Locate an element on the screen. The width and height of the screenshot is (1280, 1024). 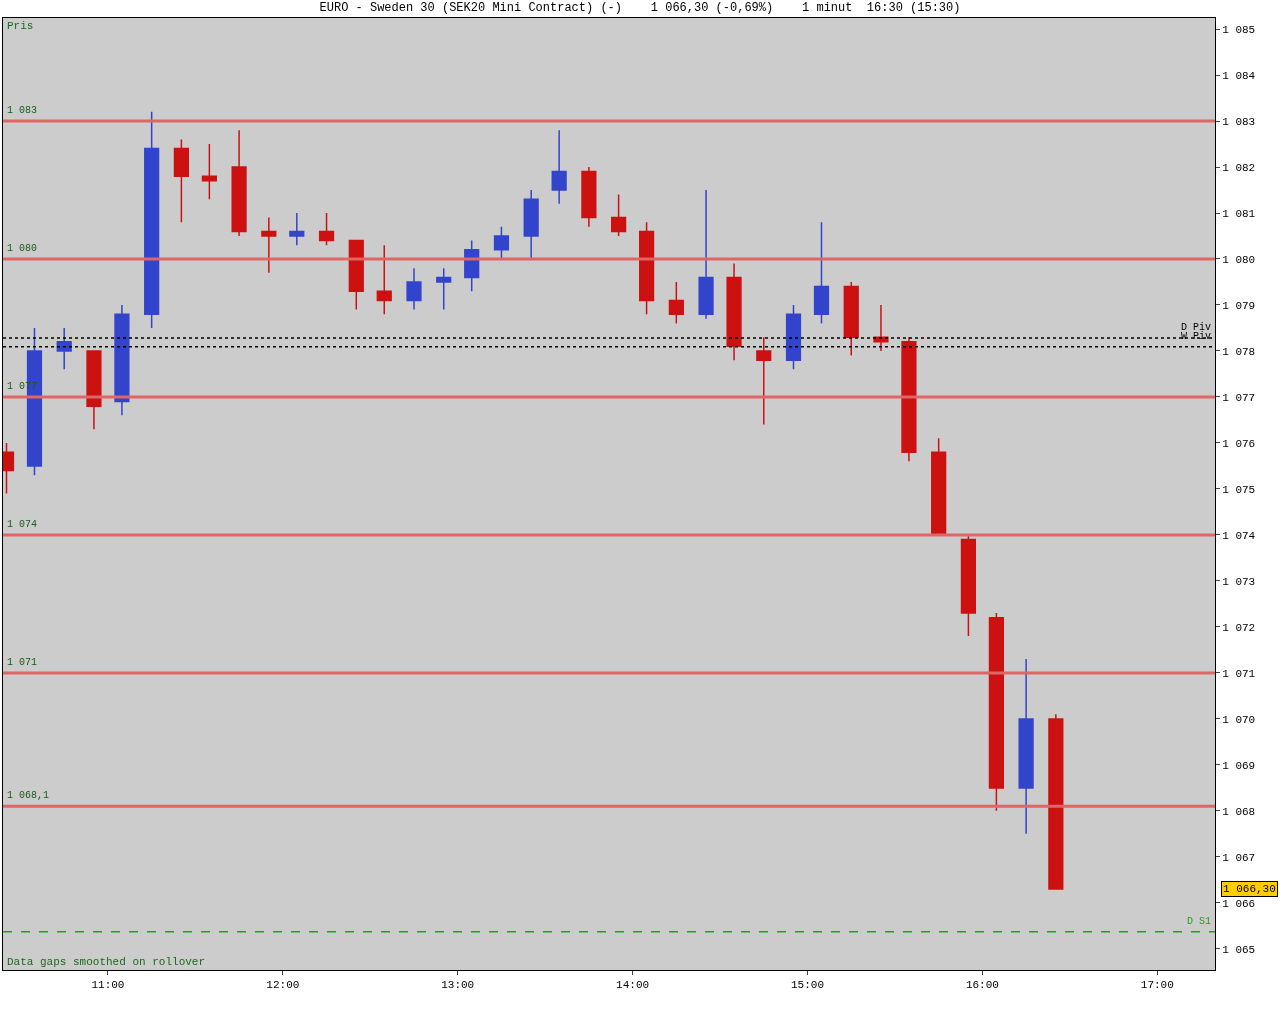
x-tick-label: 13:00 is located at coordinates (458, 985).